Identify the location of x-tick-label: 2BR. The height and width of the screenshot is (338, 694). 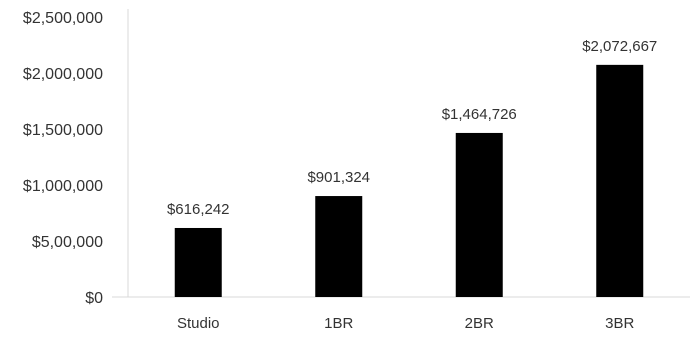
(479, 323).